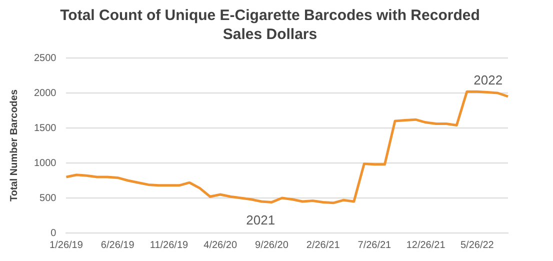  I want to click on y-axis-title: Total Number Barcodes, so click(14, 145).